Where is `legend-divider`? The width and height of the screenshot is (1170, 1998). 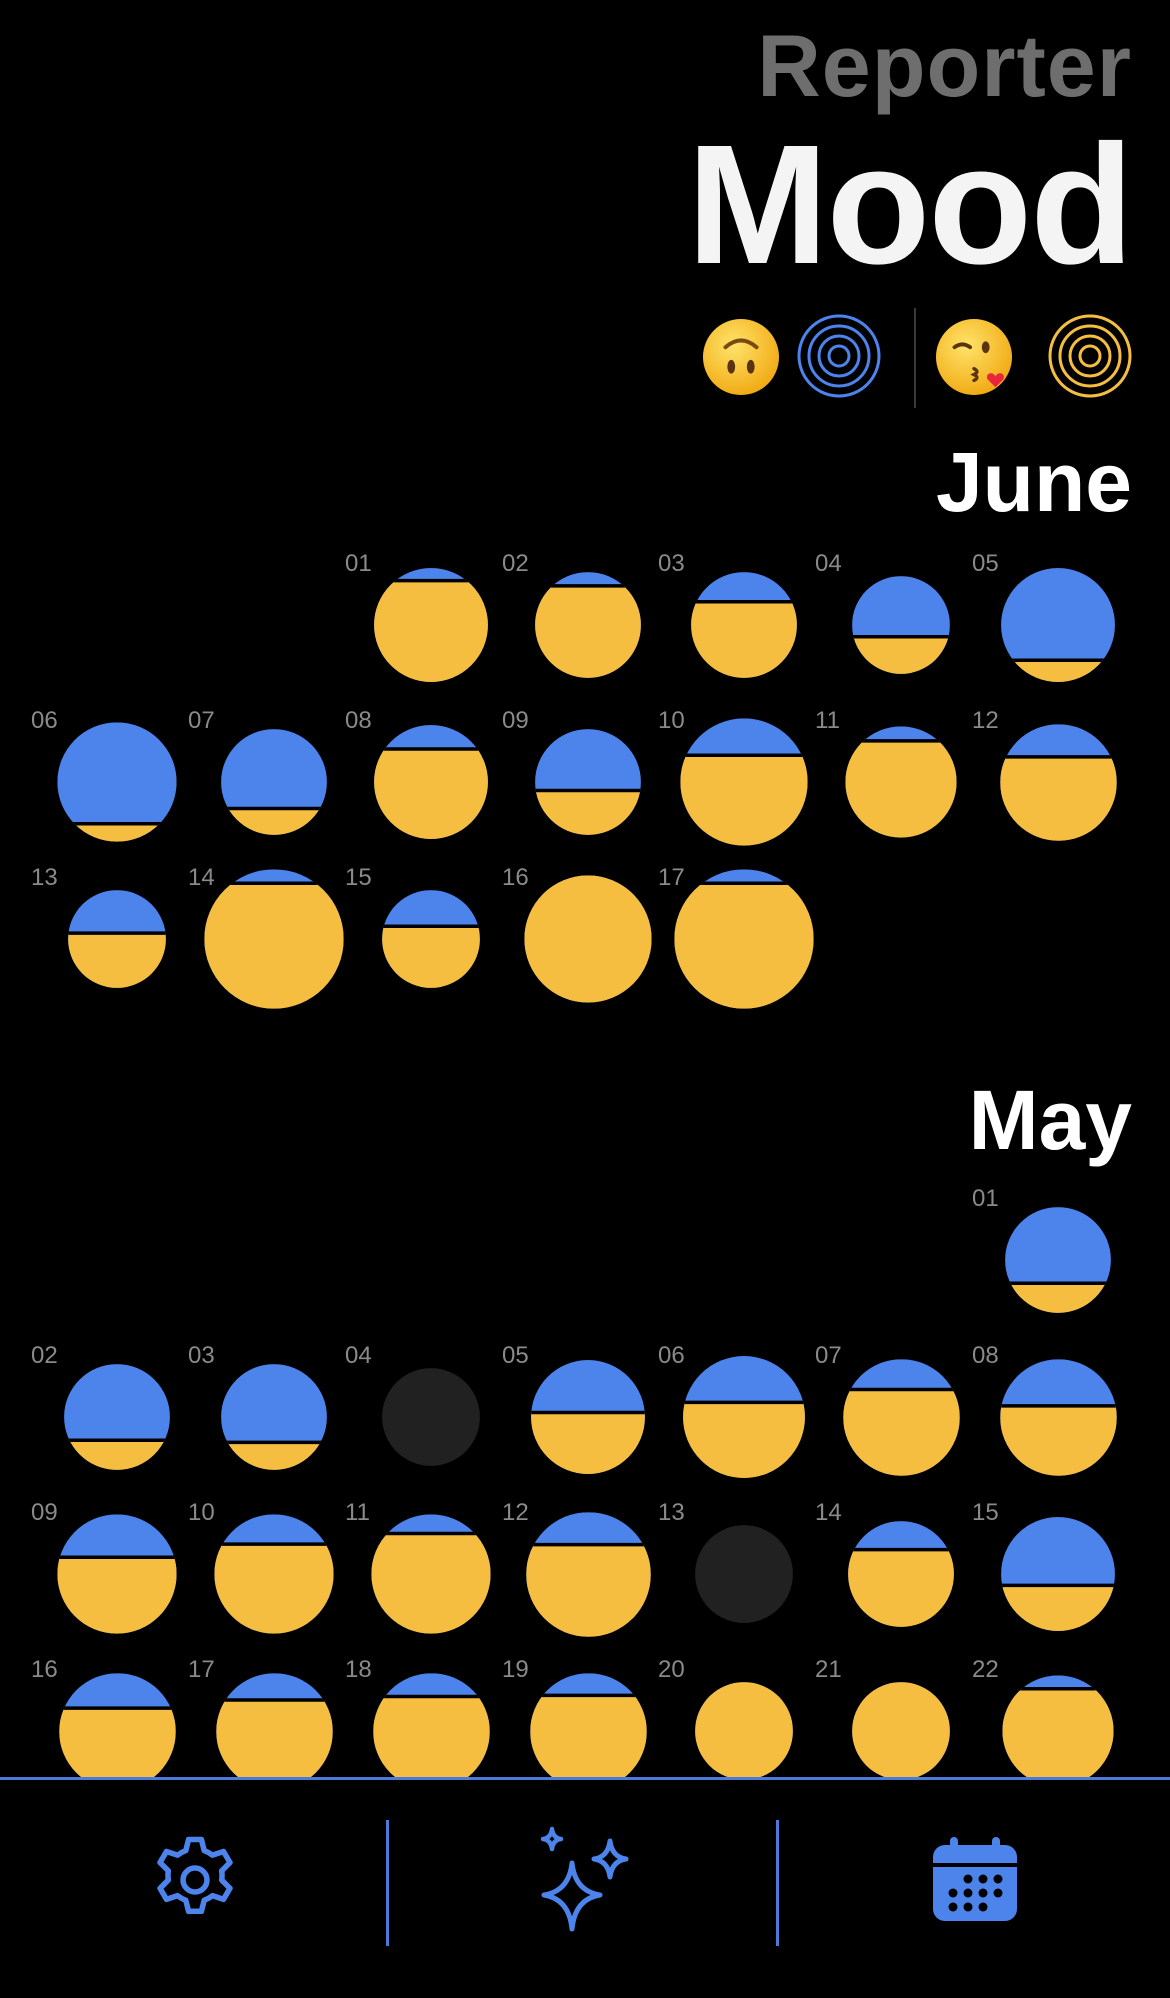 legend-divider is located at coordinates (915, 358).